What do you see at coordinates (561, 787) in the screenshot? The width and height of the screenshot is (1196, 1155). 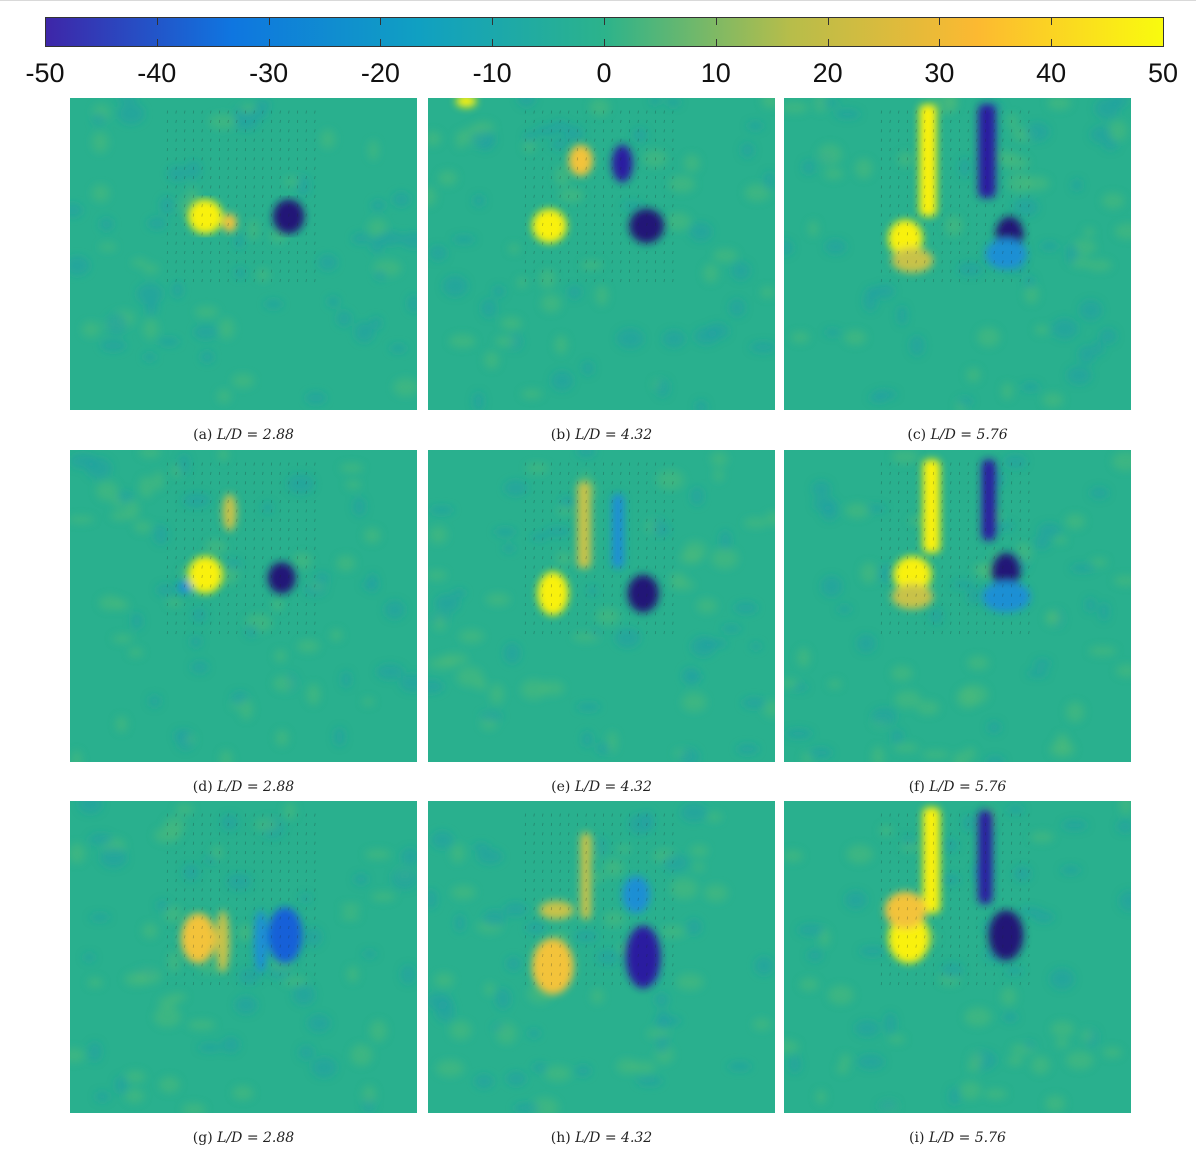 I see `panel-label: (e)` at bounding box center [561, 787].